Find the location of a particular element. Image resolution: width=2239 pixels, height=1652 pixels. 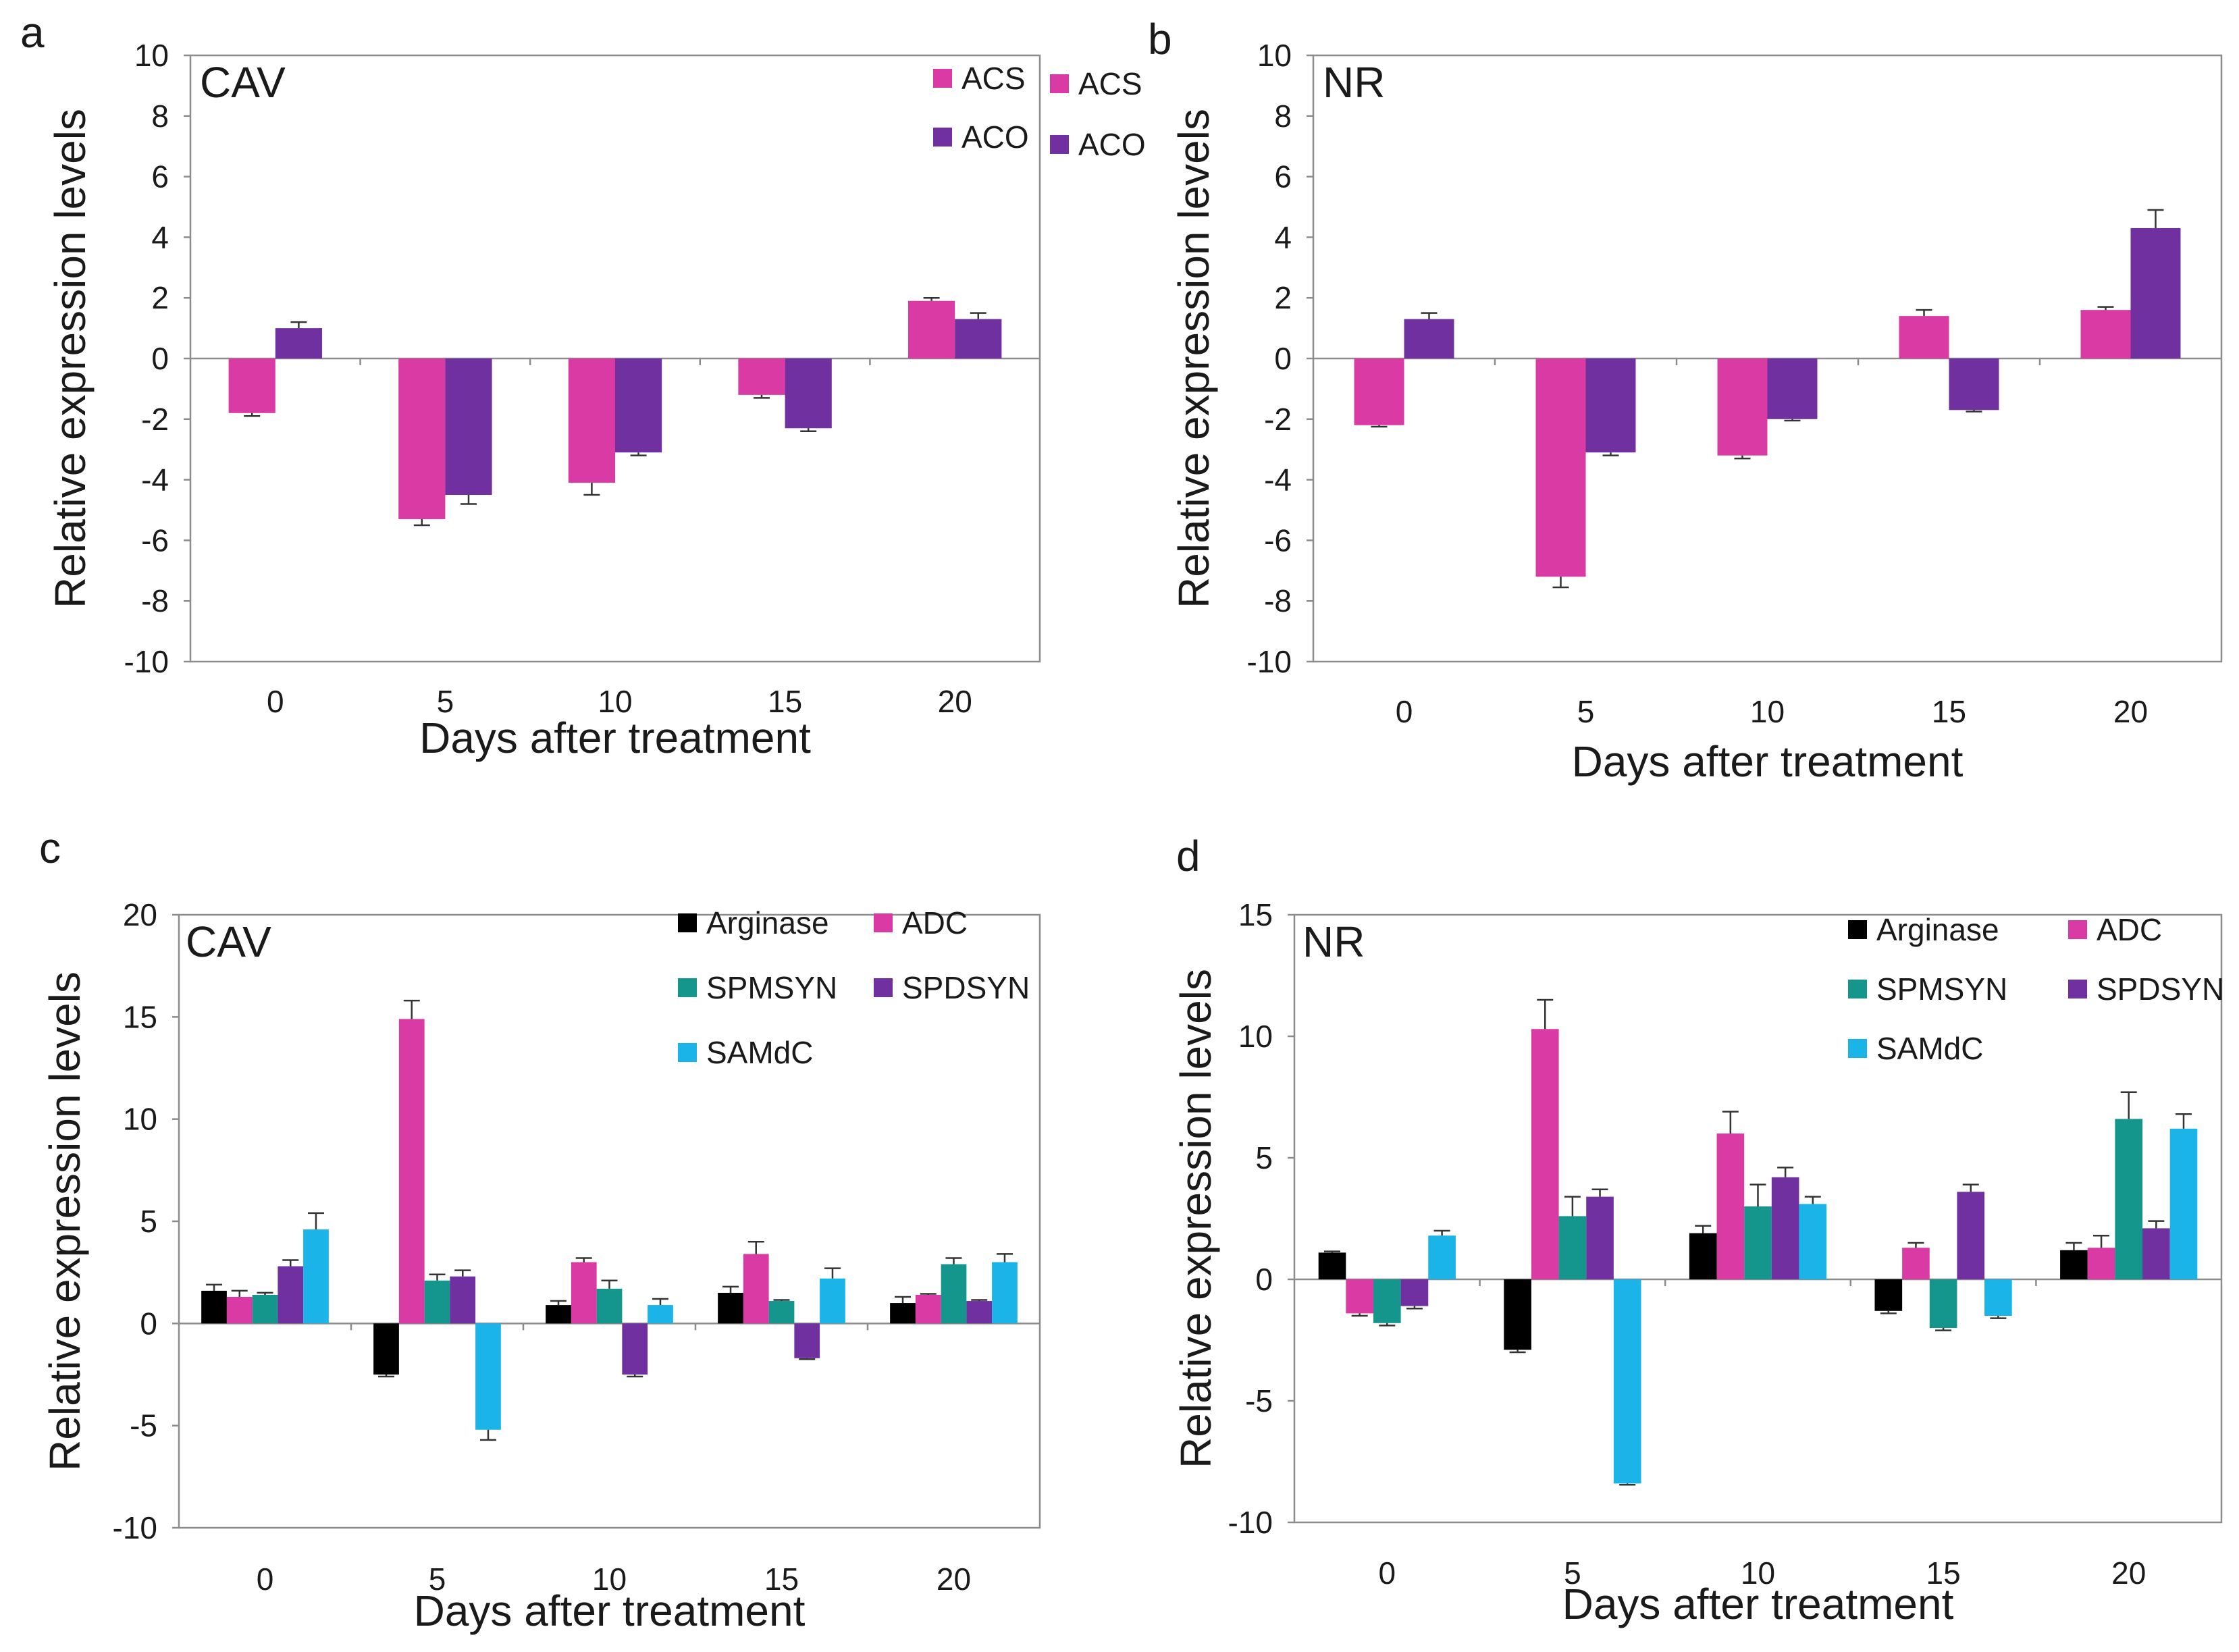

panel-letter: b is located at coordinates (1160, 39).